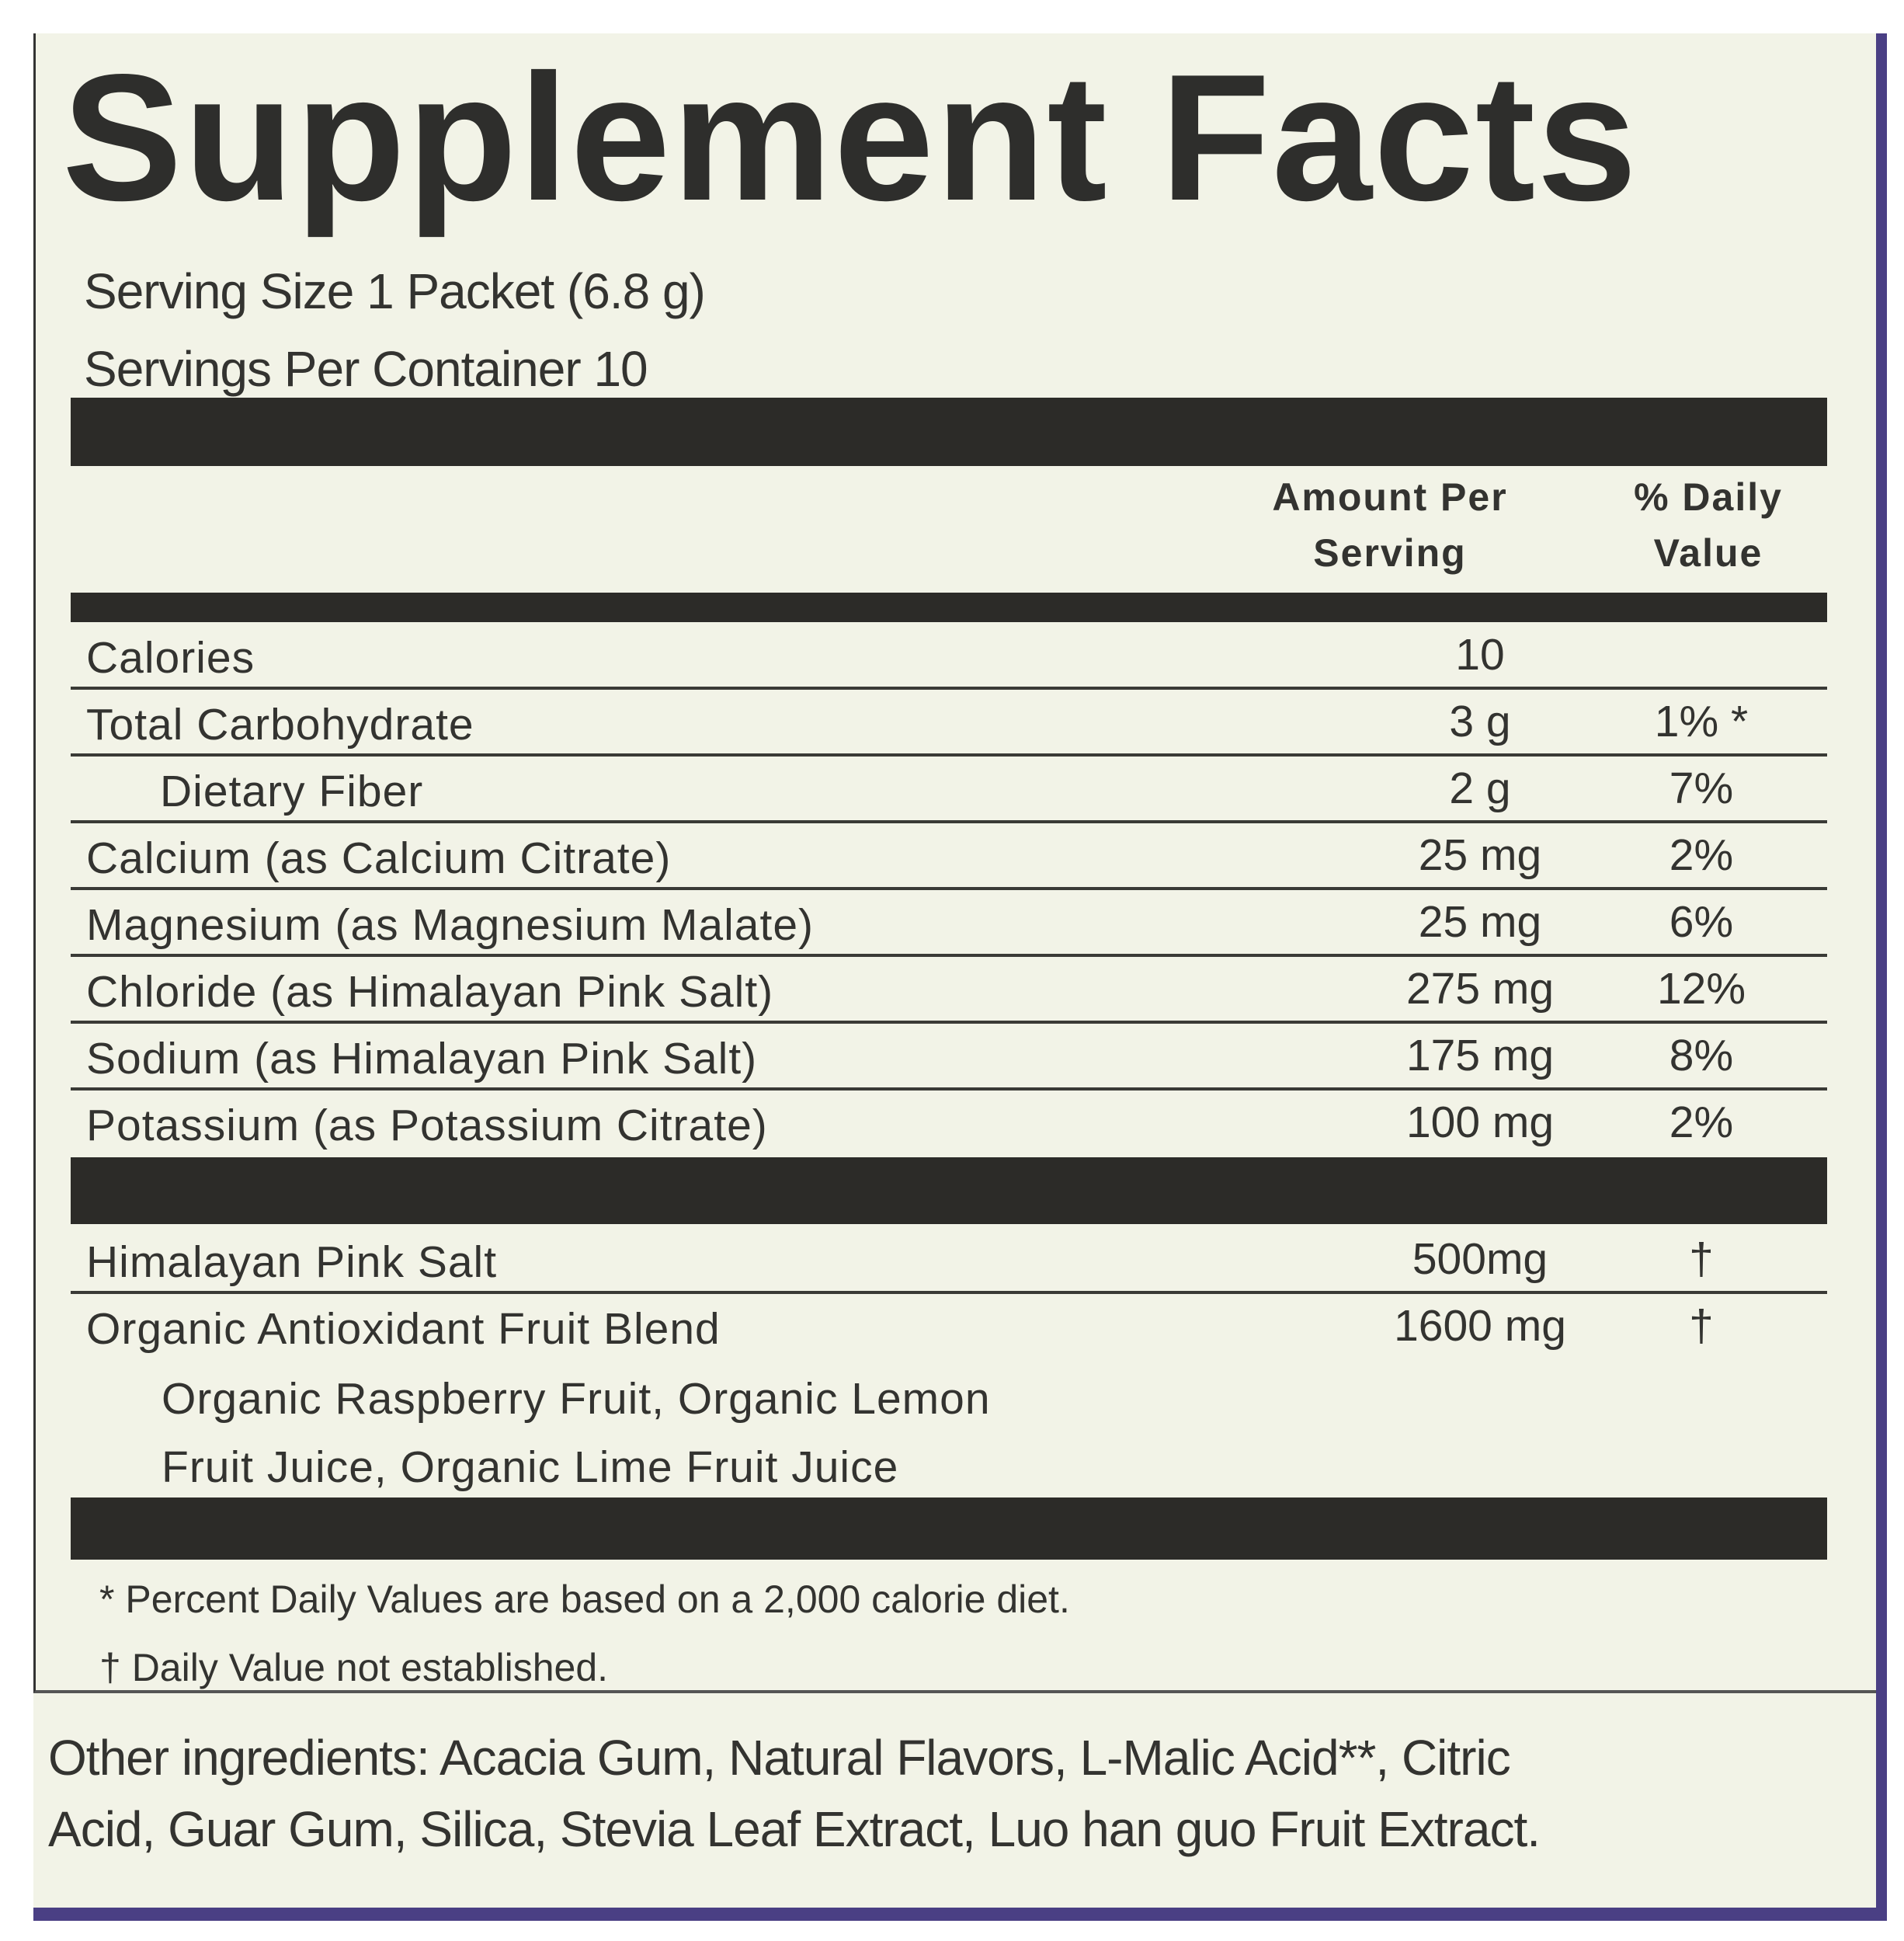 The width and height of the screenshot is (1904, 1941). Describe the element at coordinates (1390, 497) in the screenshot. I see `amount-header-line1: Amount Per` at that location.